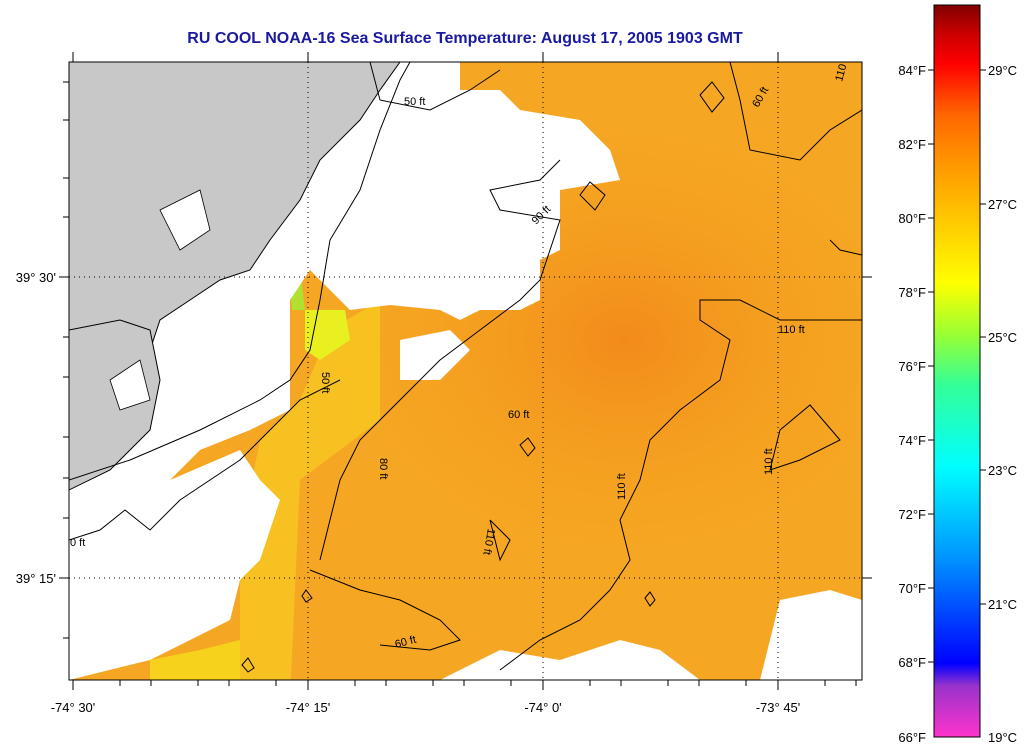 This screenshot has height=754, width=1032. What do you see at coordinates (308, 707) in the screenshot?
I see `lon-tick-label: -74° 15'` at bounding box center [308, 707].